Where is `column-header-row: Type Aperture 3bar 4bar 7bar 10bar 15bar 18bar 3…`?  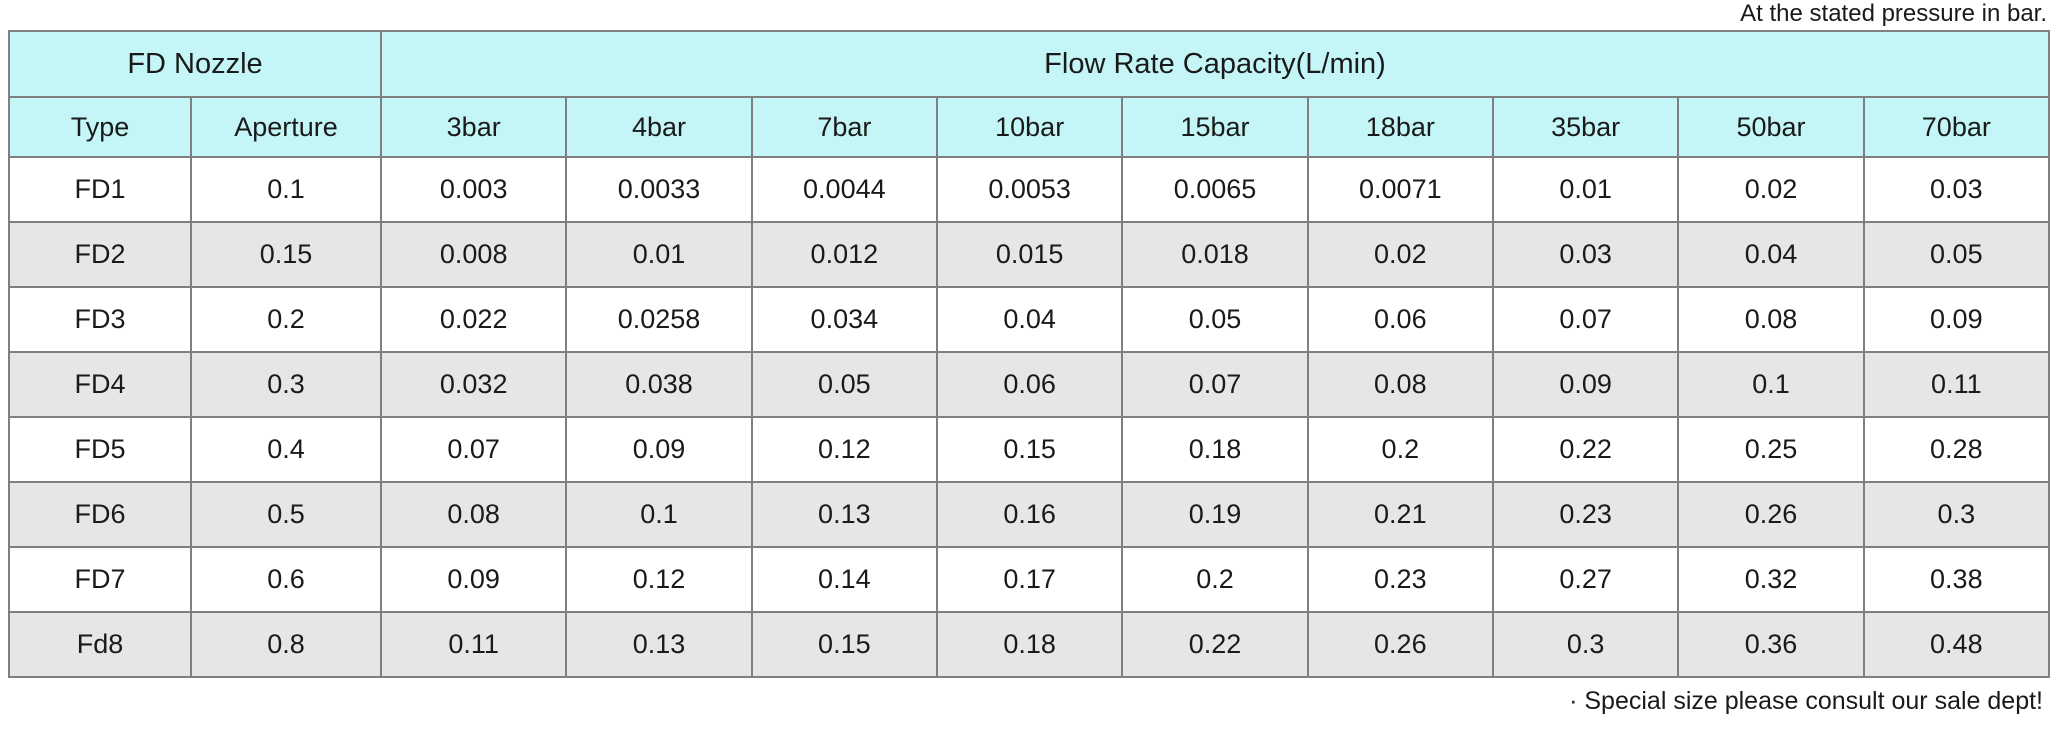 column-header-row: Type Aperture 3bar 4bar 7bar 10bar 15bar 18bar 3… is located at coordinates (1029, 127).